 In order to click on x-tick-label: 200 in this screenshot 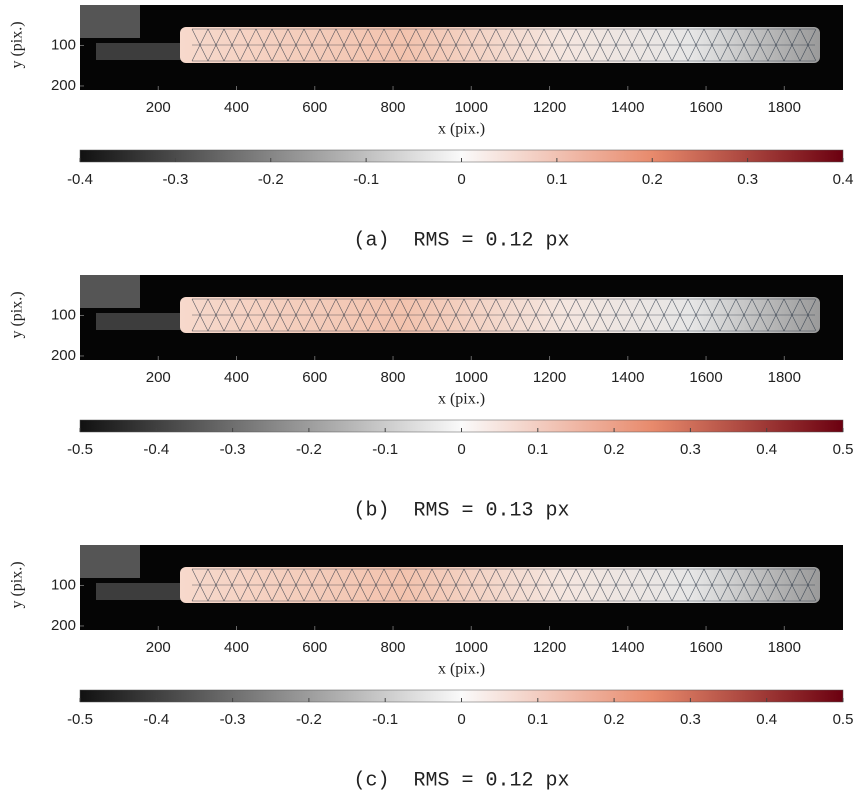, I will do `click(158, 647)`.